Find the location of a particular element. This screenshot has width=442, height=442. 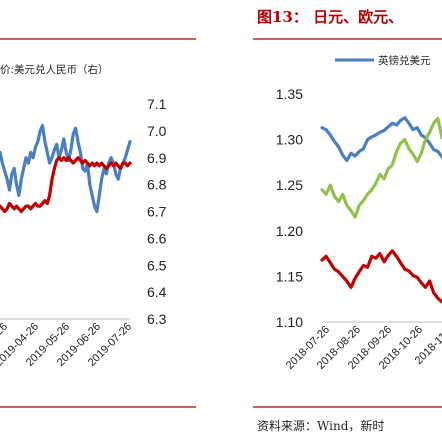

y-tick-label: 1.35 is located at coordinates (289, 94).